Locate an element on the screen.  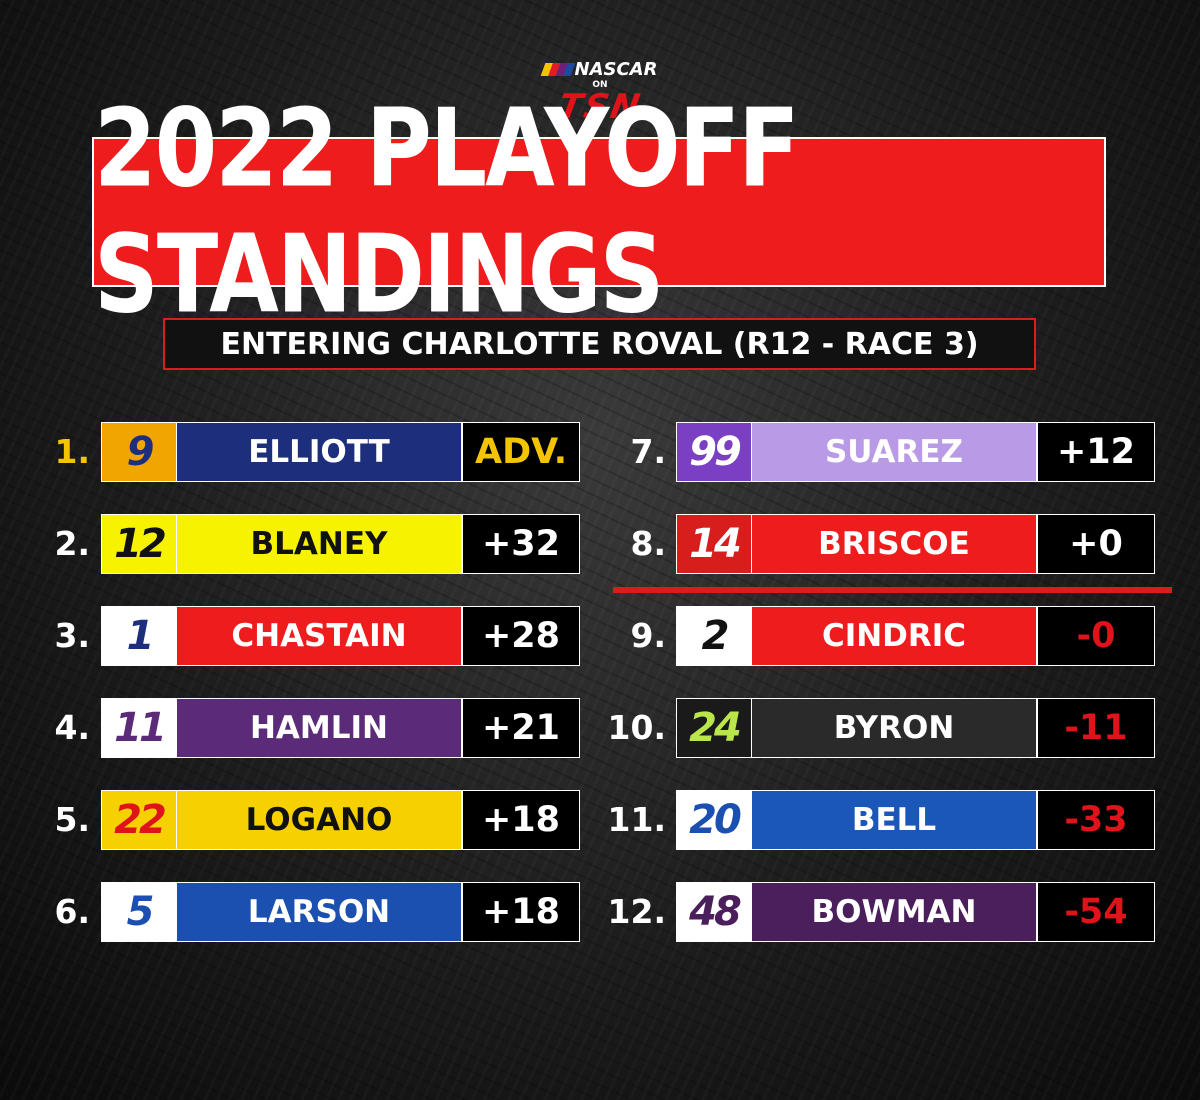
car-number-badge: 1 is located at coordinates (139, 636).